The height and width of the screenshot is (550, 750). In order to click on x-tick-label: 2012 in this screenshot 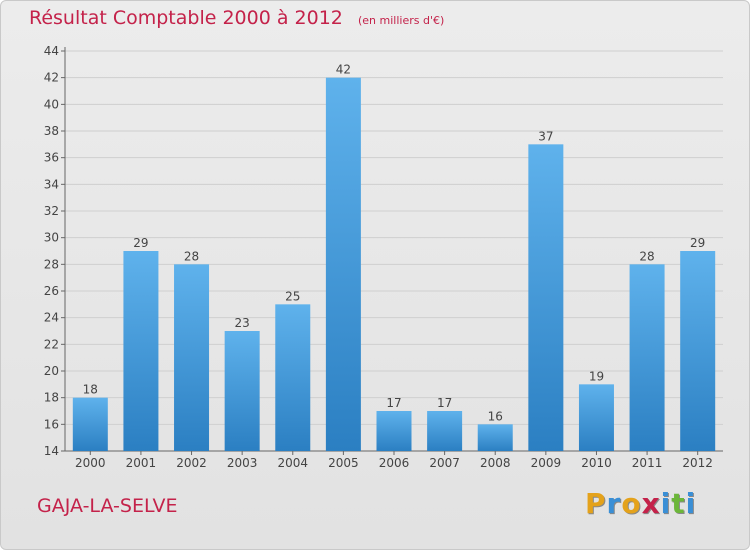, I will do `click(697, 463)`.